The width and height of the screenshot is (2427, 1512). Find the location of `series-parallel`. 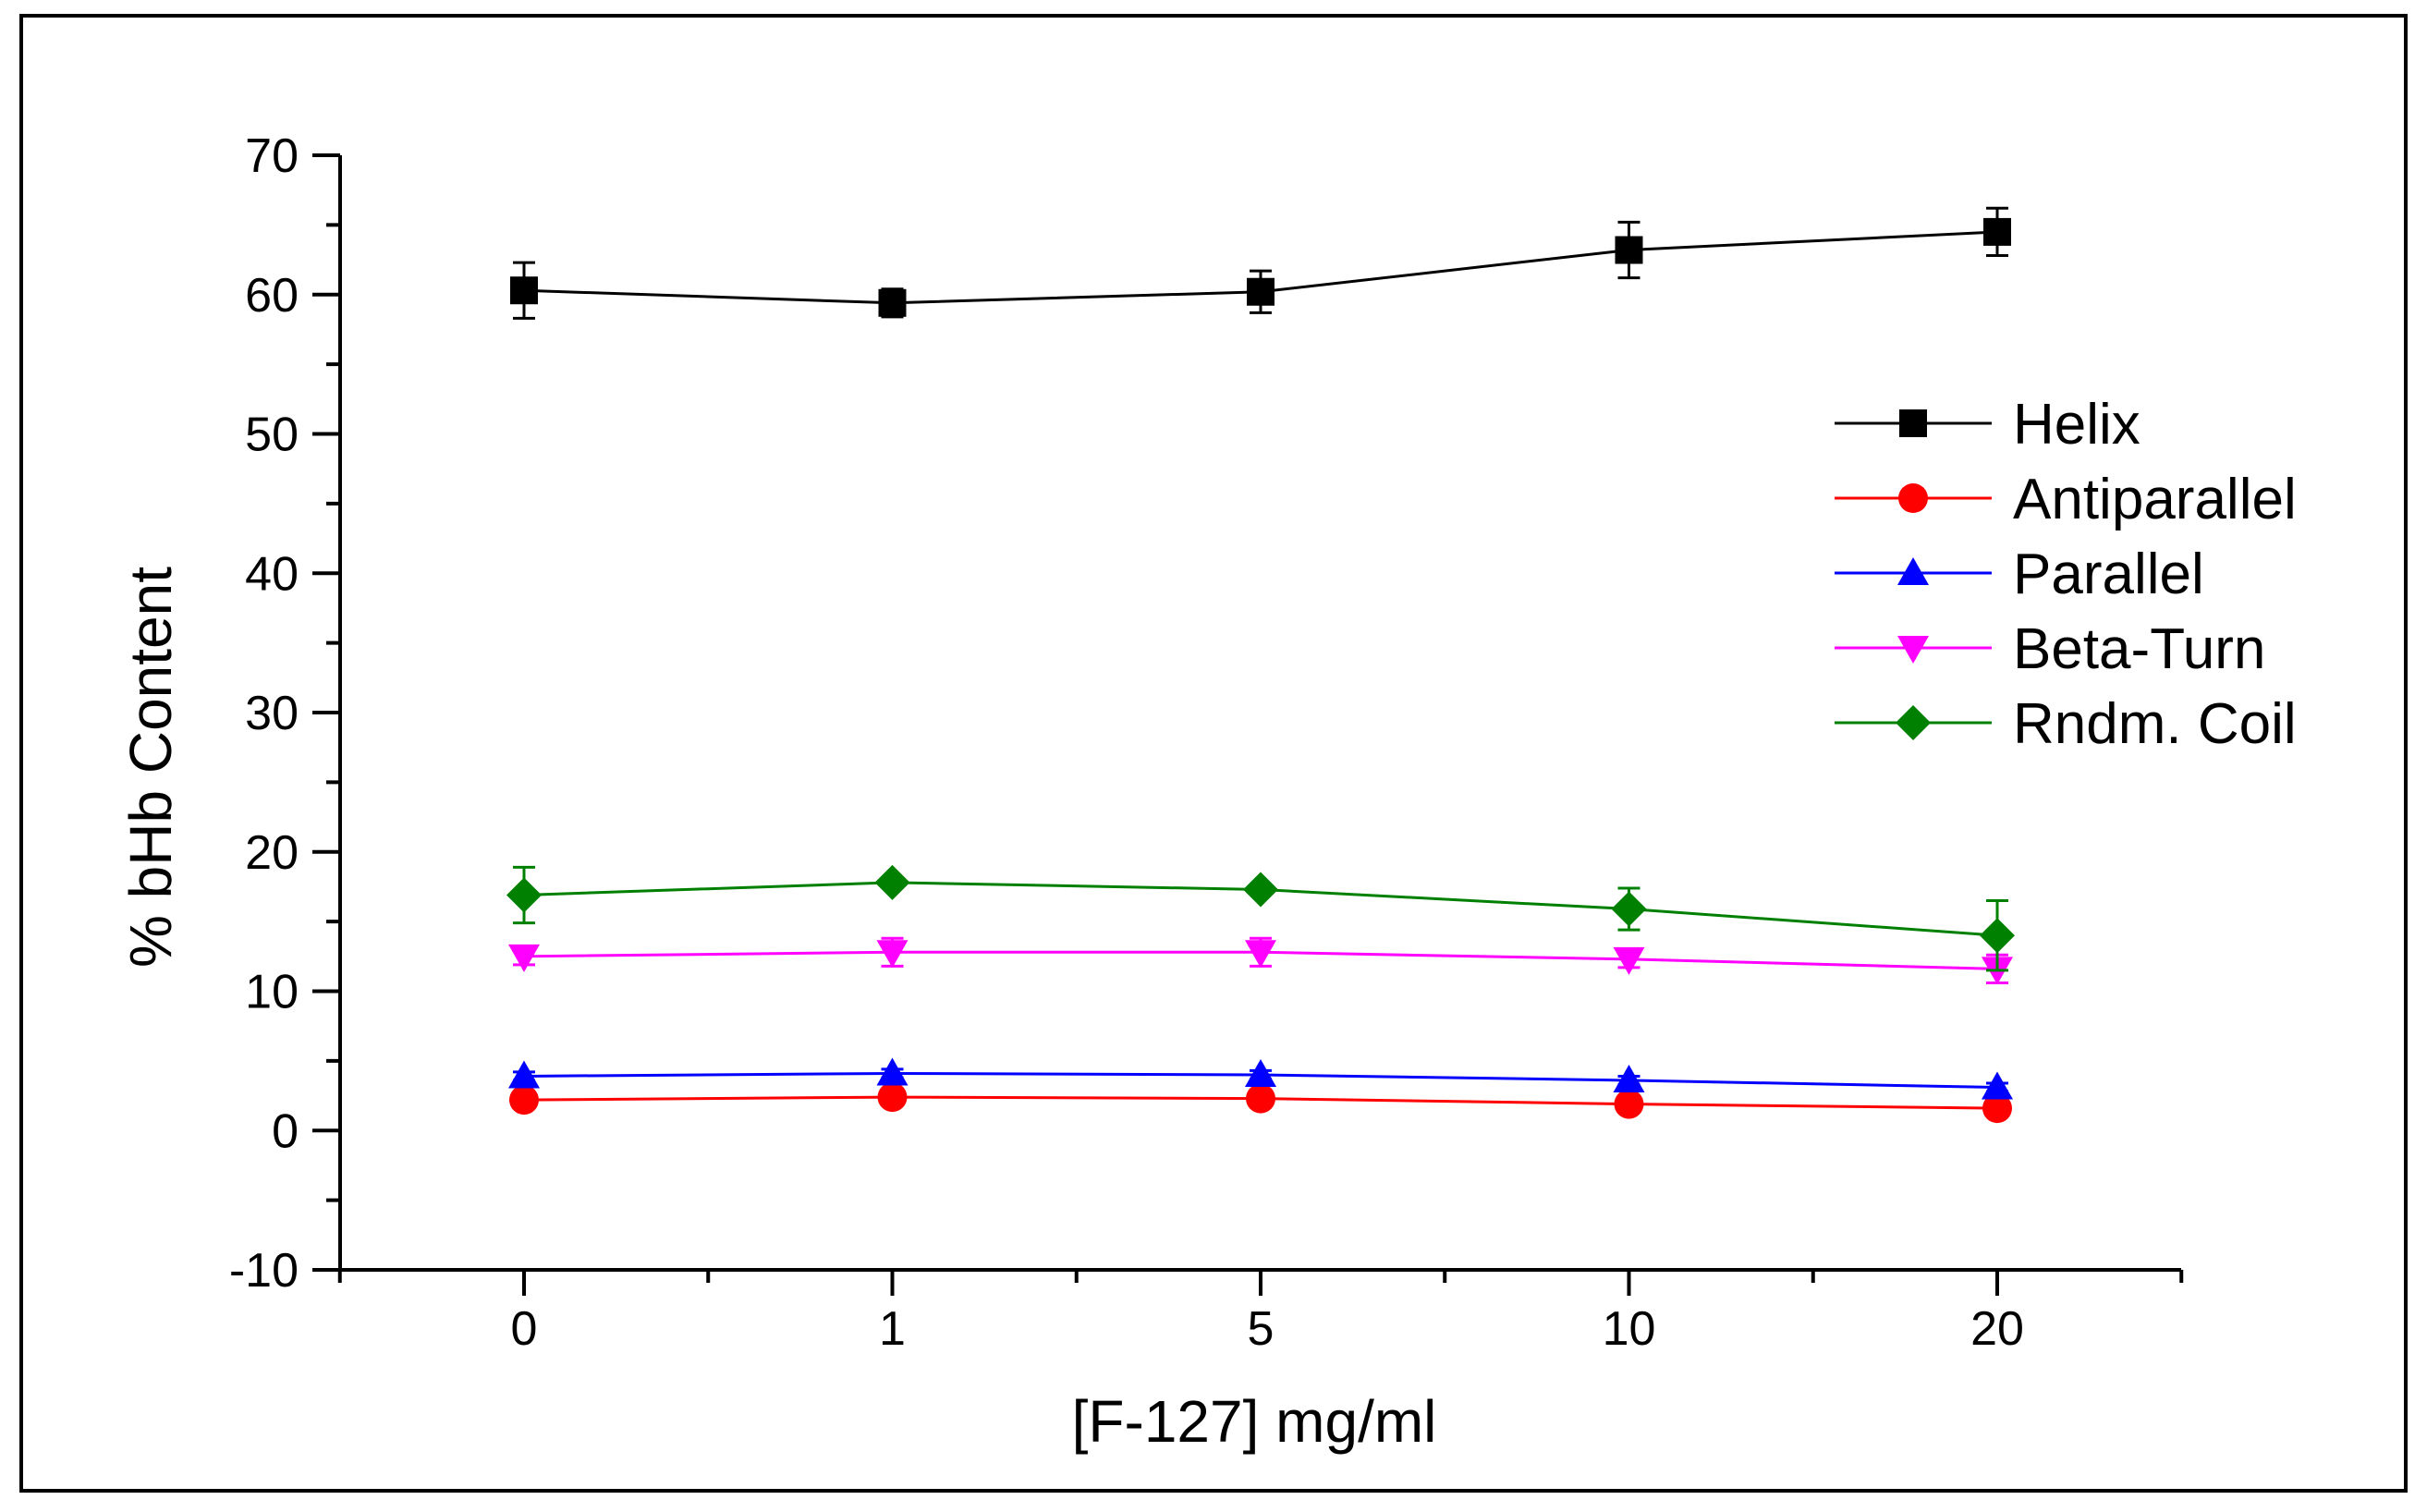

series-parallel is located at coordinates (1260, 1078).